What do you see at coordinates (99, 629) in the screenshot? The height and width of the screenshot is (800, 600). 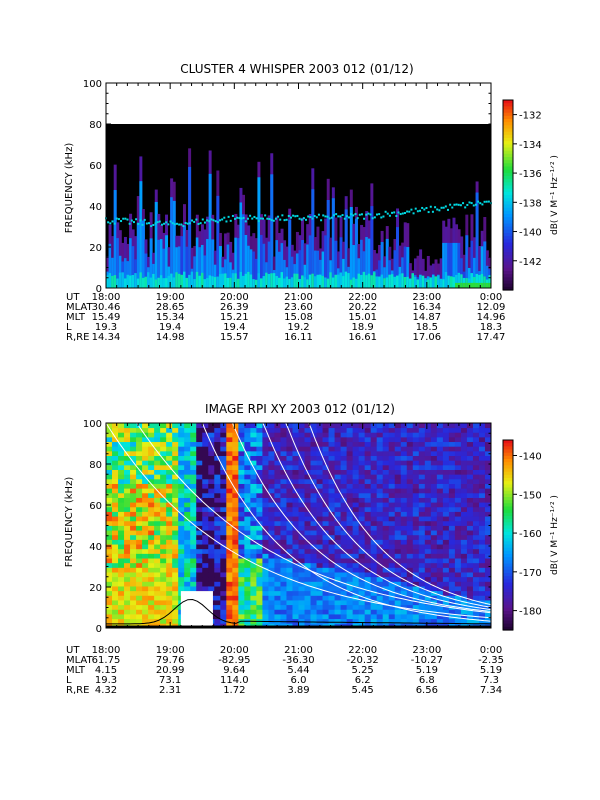 I see `y-tick-label: 0` at bounding box center [99, 629].